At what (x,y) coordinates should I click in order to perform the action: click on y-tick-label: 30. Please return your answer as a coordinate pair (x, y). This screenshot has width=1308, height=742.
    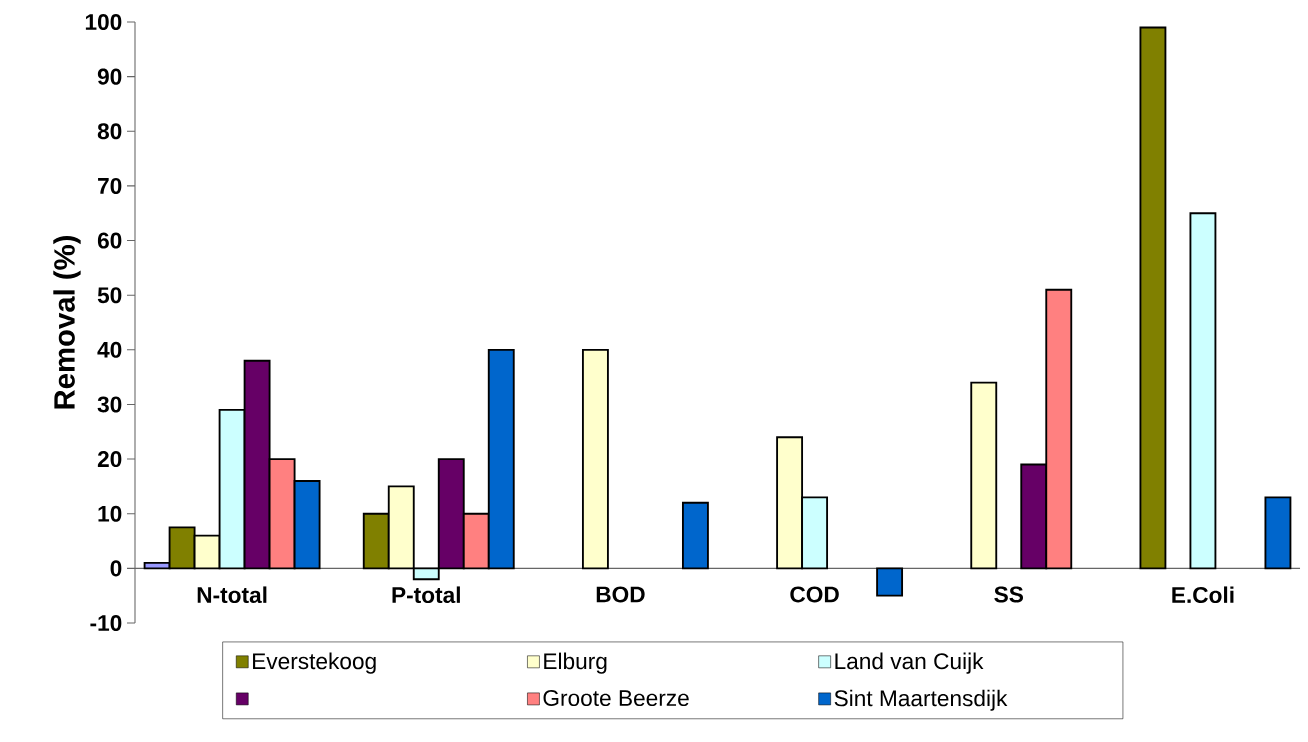
    Looking at the image, I should click on (109, 404).